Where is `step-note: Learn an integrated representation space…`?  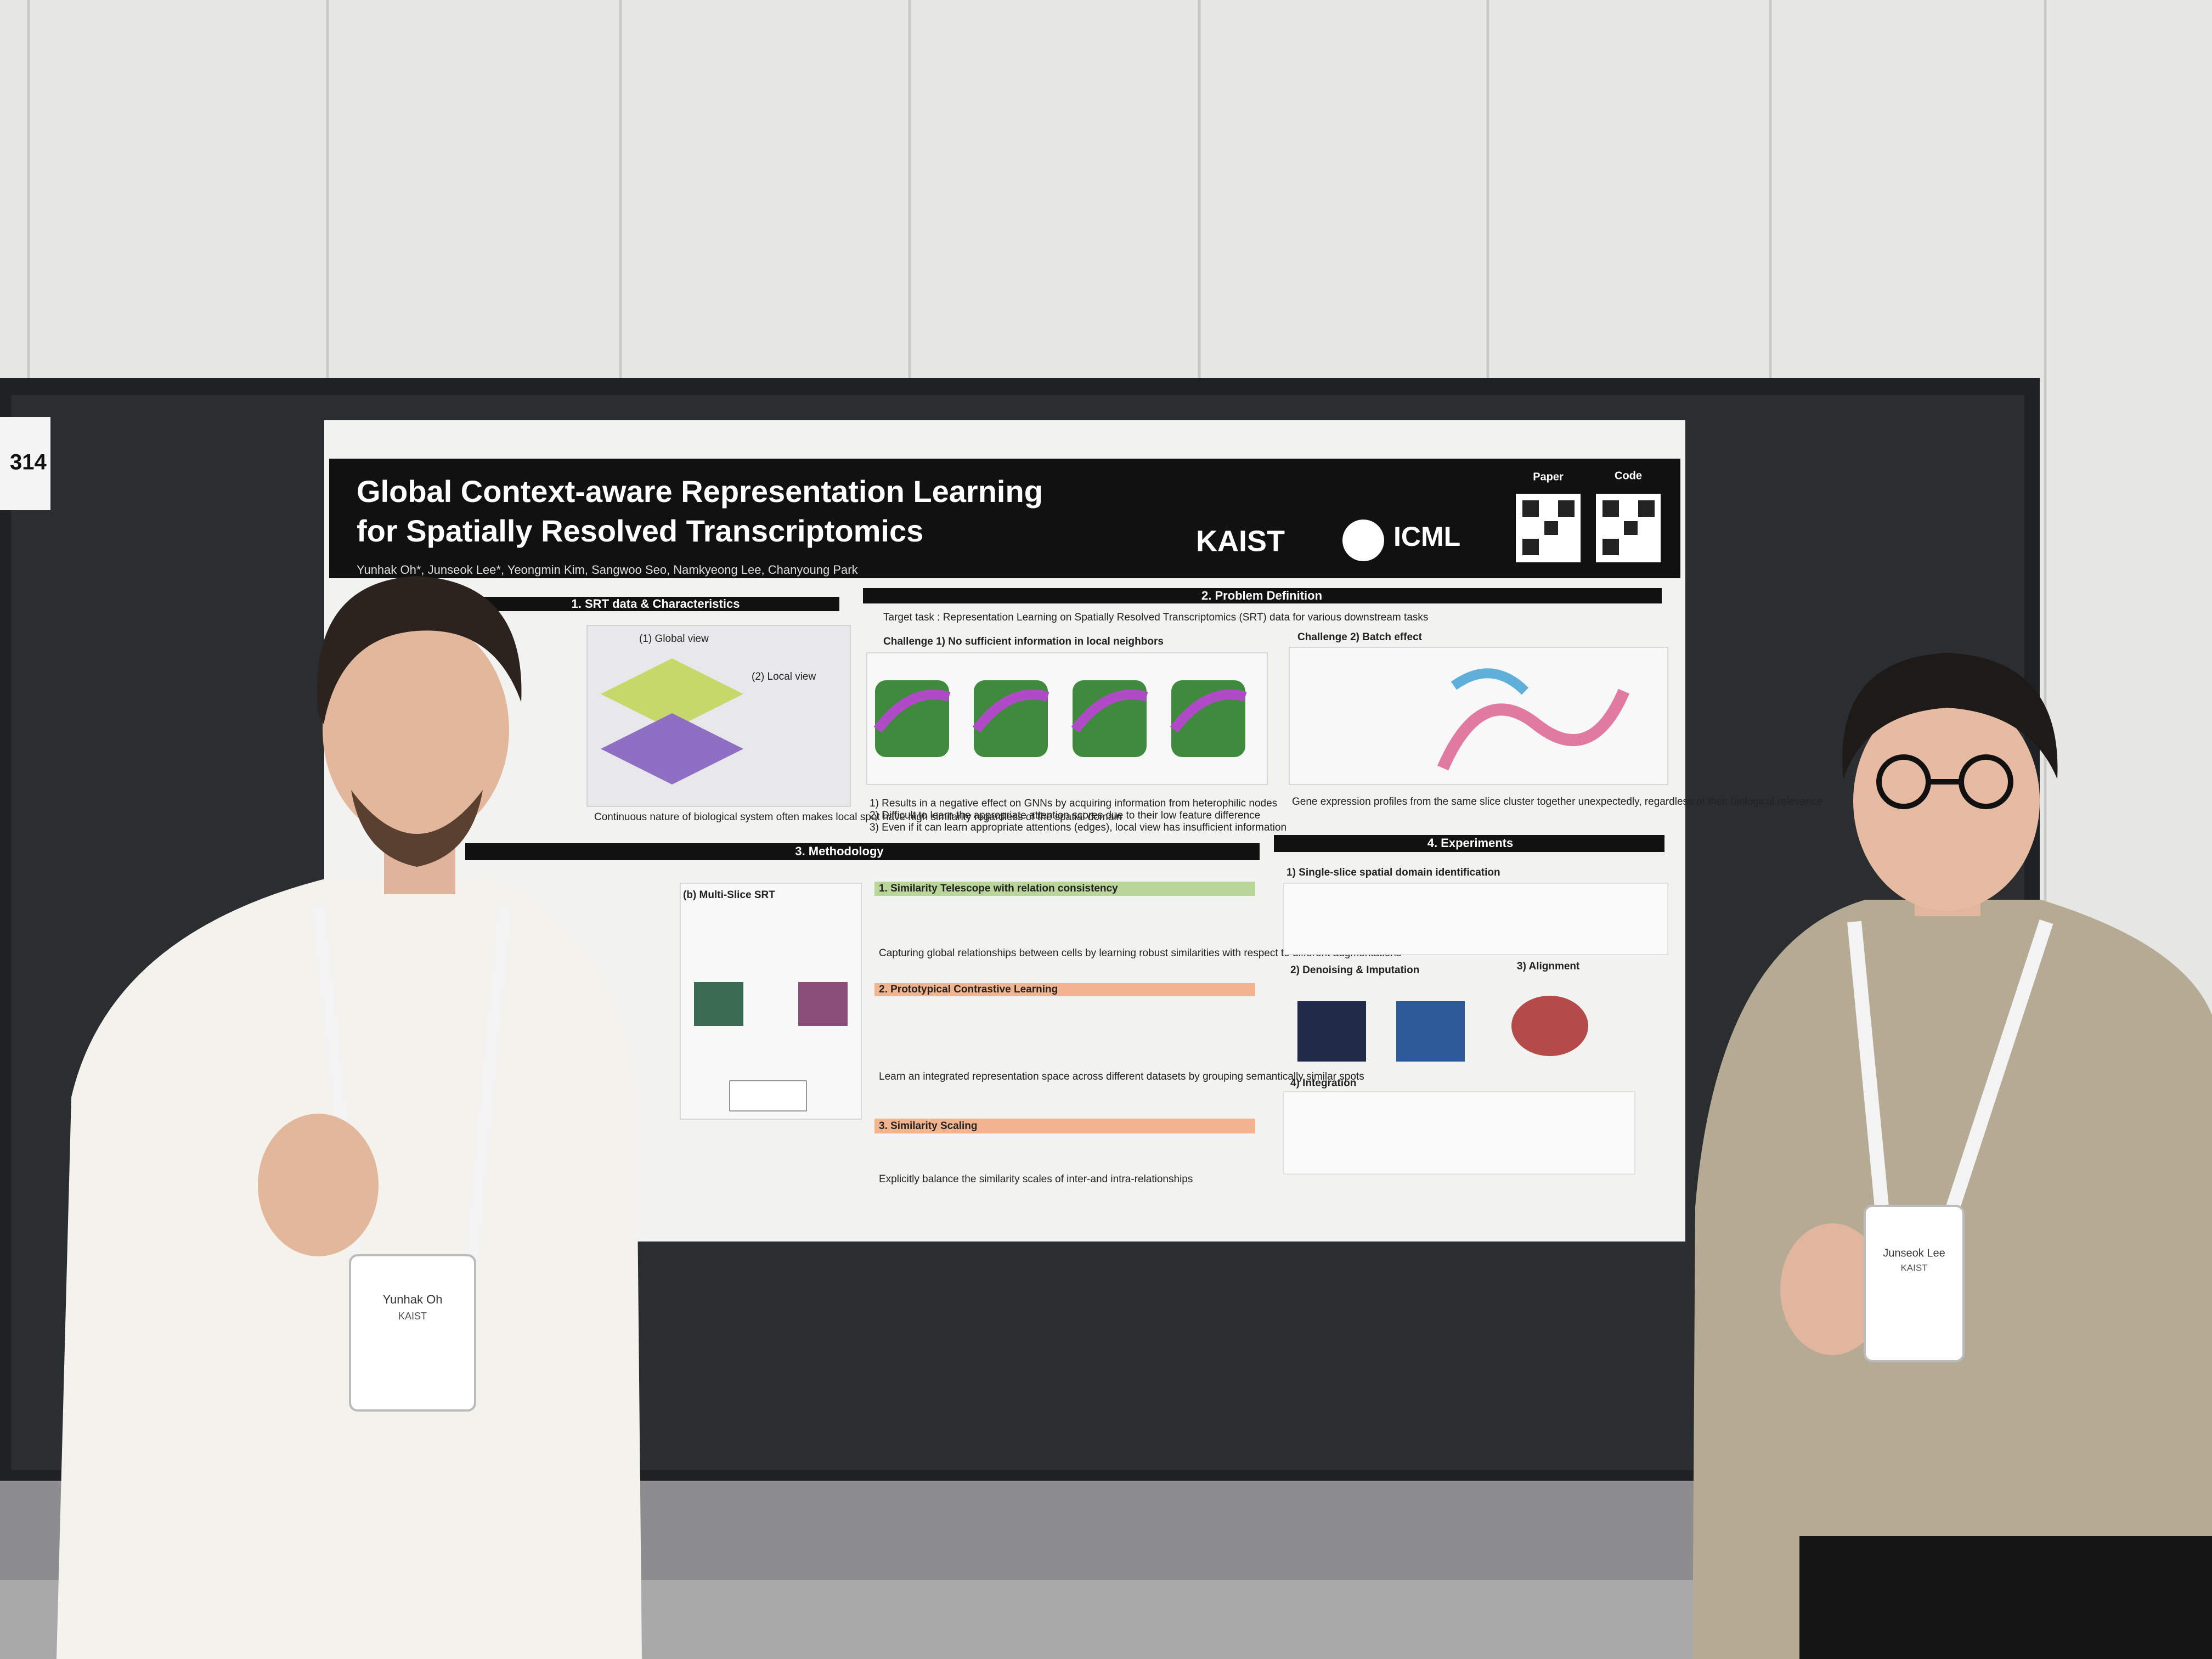 step-note: Learn an integrated representation space… is located at coordinates (1121, 1077).